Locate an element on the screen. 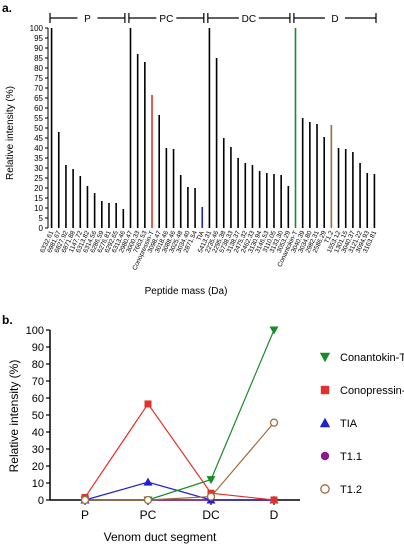  segment-label: DC is located at coordinates (249, 19).